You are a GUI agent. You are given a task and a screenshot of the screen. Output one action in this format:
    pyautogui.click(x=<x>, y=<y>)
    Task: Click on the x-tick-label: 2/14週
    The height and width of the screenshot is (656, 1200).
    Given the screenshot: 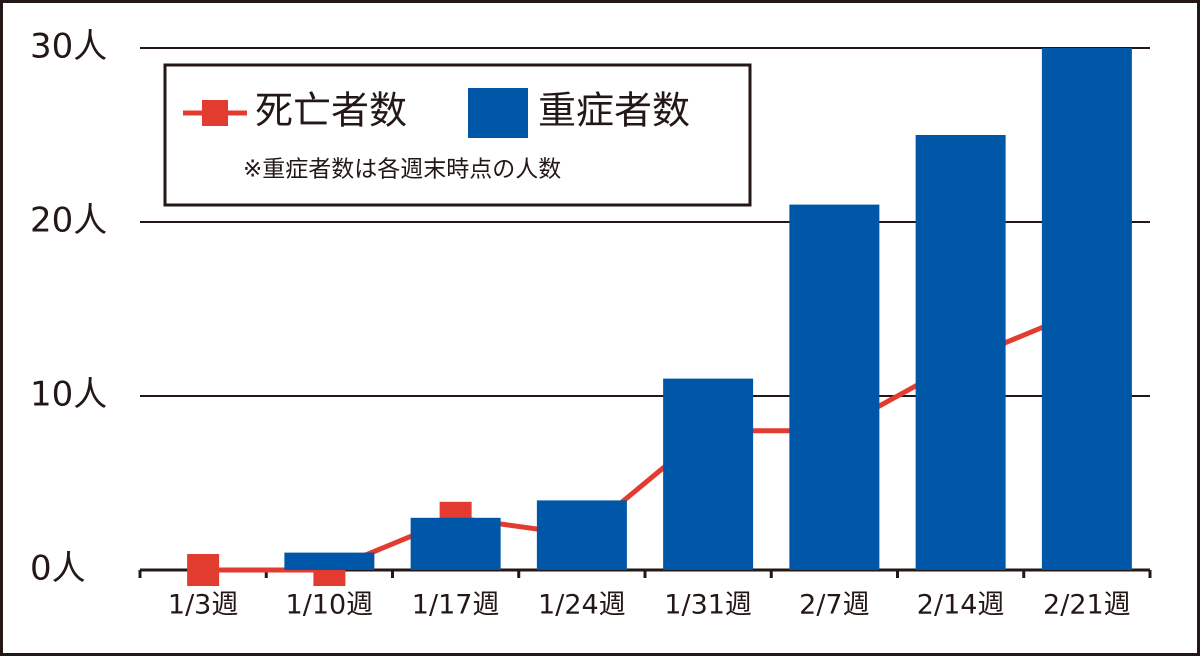 What is the action you would take?
    pyautogui.click(x=961, y=605)
    